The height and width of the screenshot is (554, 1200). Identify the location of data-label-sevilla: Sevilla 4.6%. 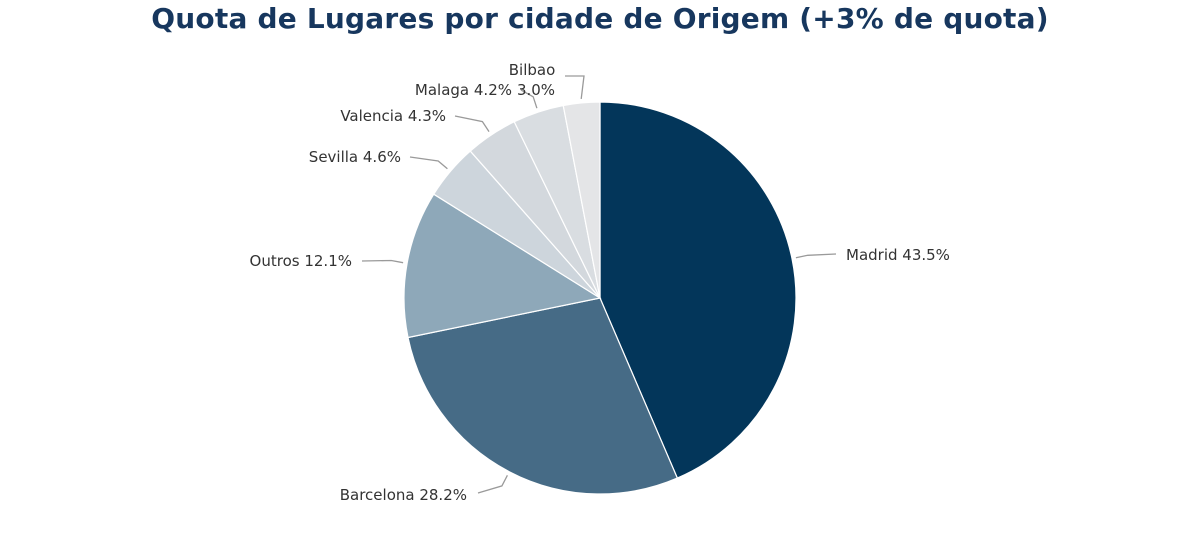
(355, 157).